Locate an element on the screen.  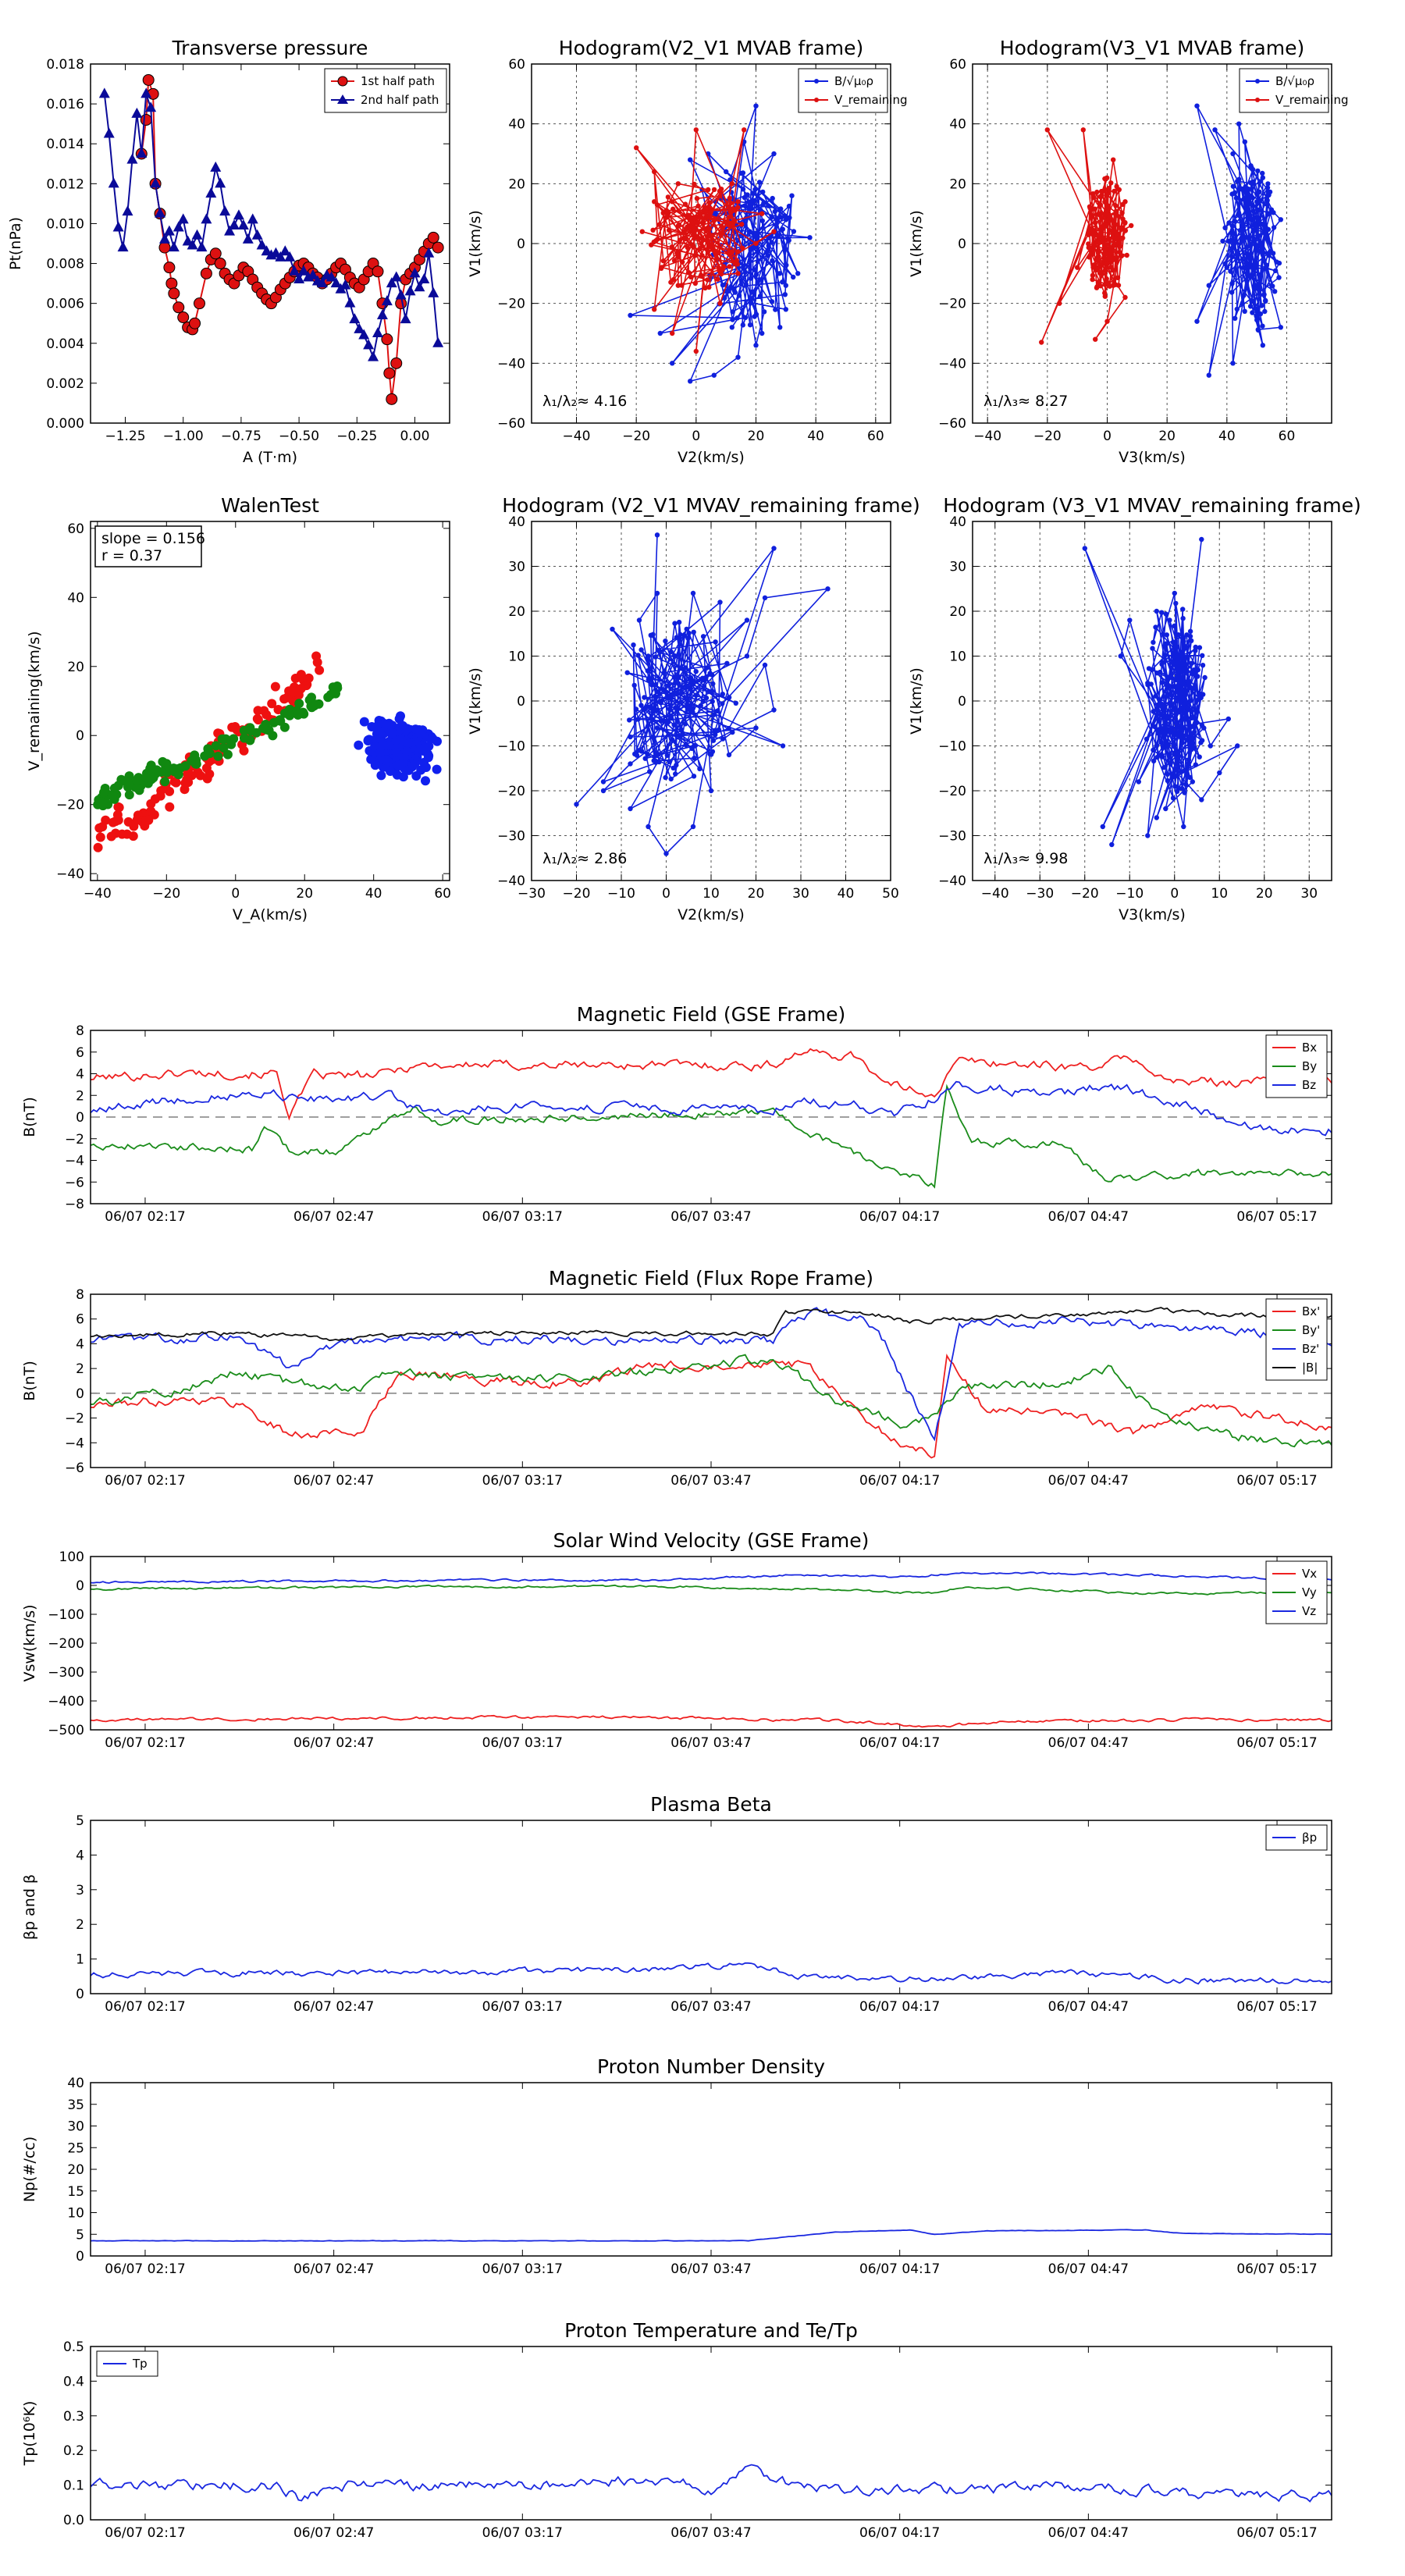
y-tick-label: 40 is located at coordinates (76, 598).